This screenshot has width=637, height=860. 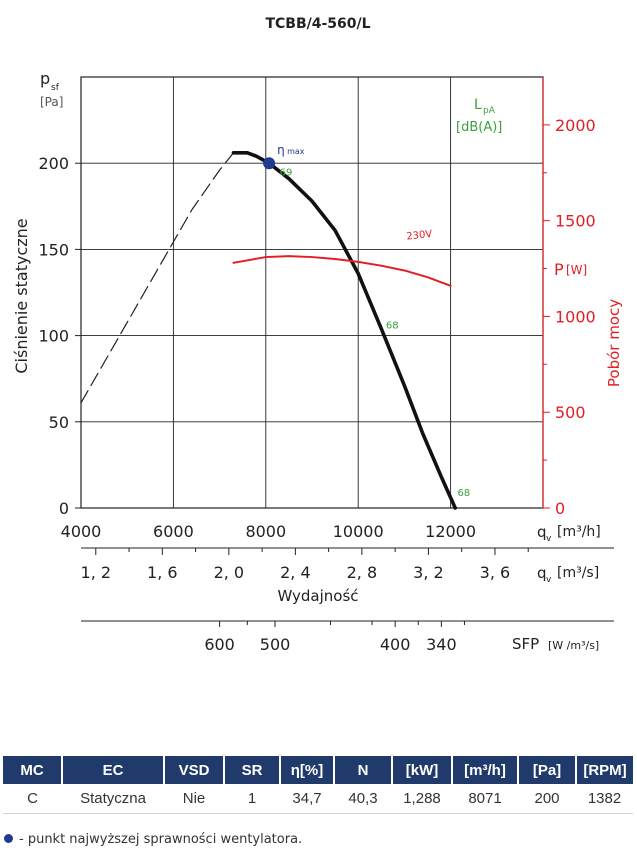 I want to click on x-axis-m3s-symbol: q, so click(x=542, y=573).